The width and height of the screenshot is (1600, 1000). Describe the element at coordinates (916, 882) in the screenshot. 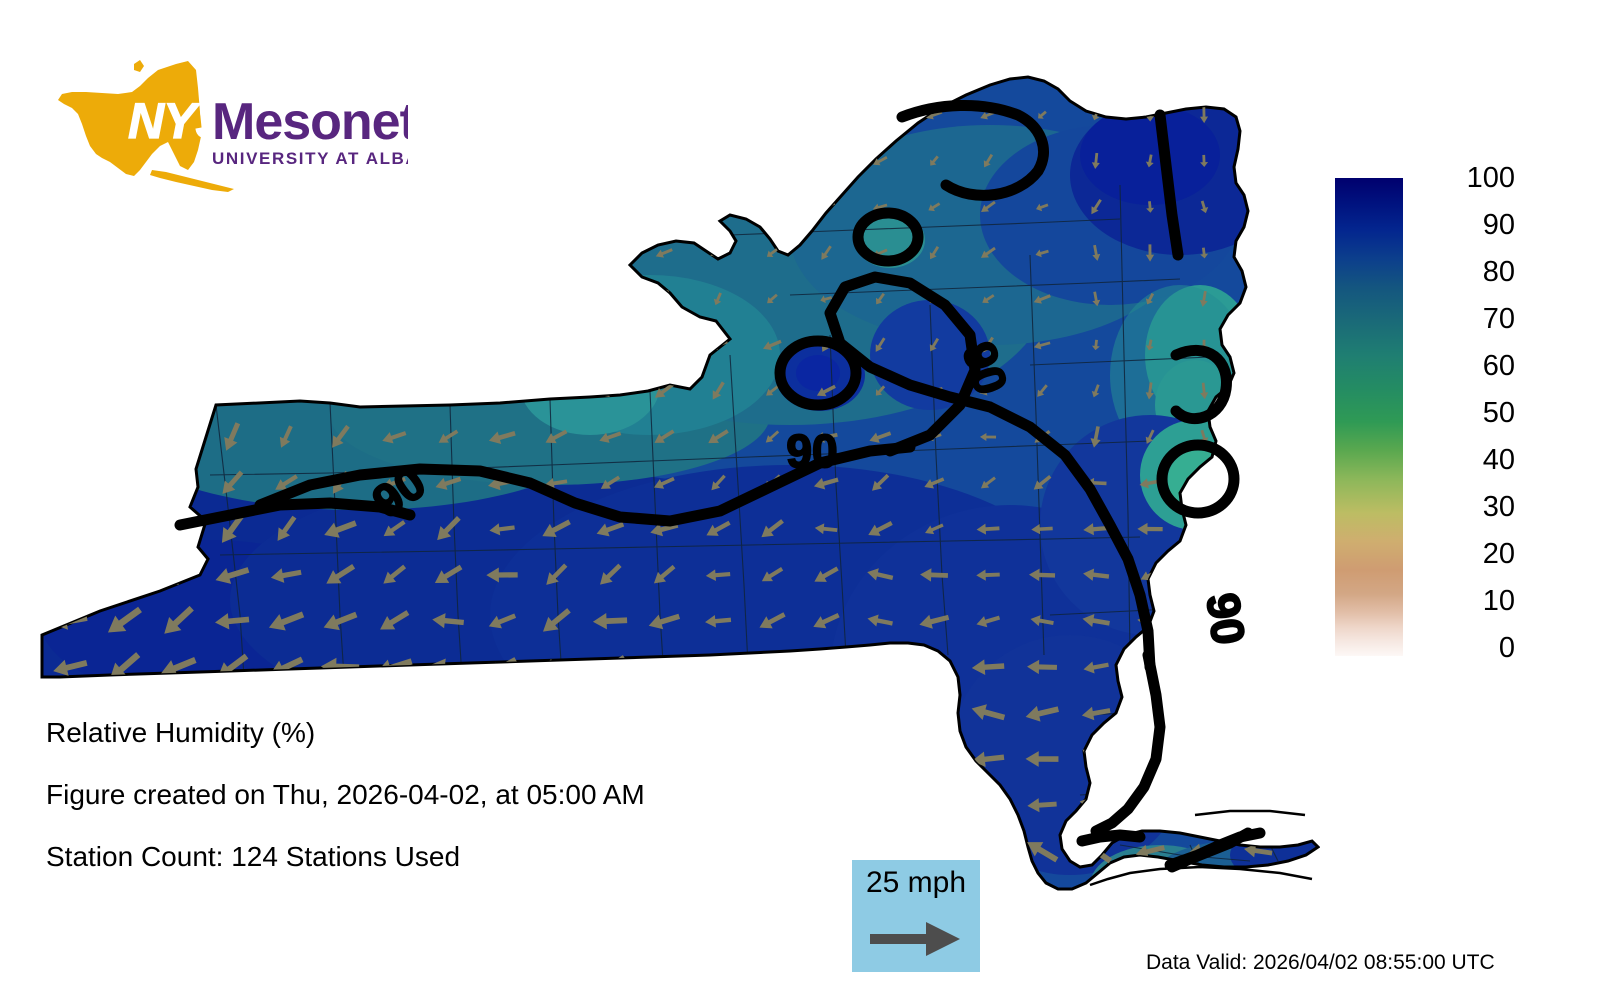

I see `wind-speed-key-label: 25 mph` at that location.